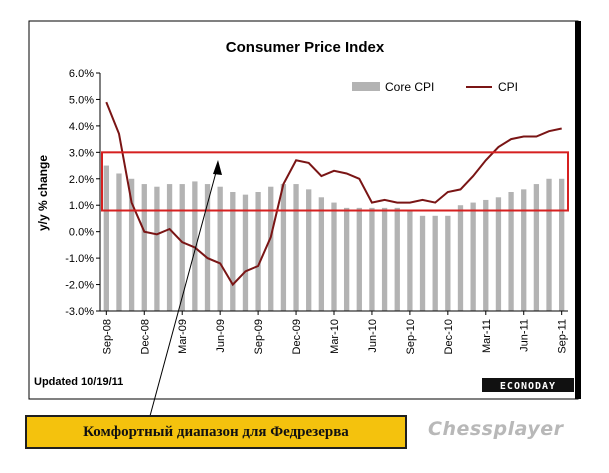 The height and width of the screenshot is (473, 609). Describe the element at coordinates (449, 336) in the screenshot. I see `x-tick-label: Dec-10` at that location.